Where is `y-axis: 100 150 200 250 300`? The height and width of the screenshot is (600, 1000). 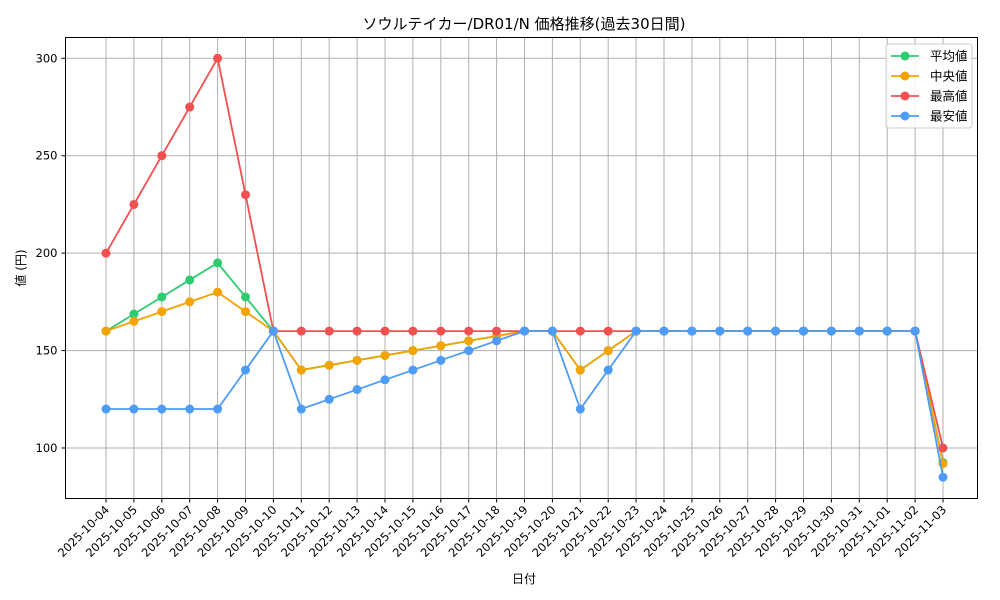 y-axis: 100 150 200 250 300 is located at coordinates (51, 253).